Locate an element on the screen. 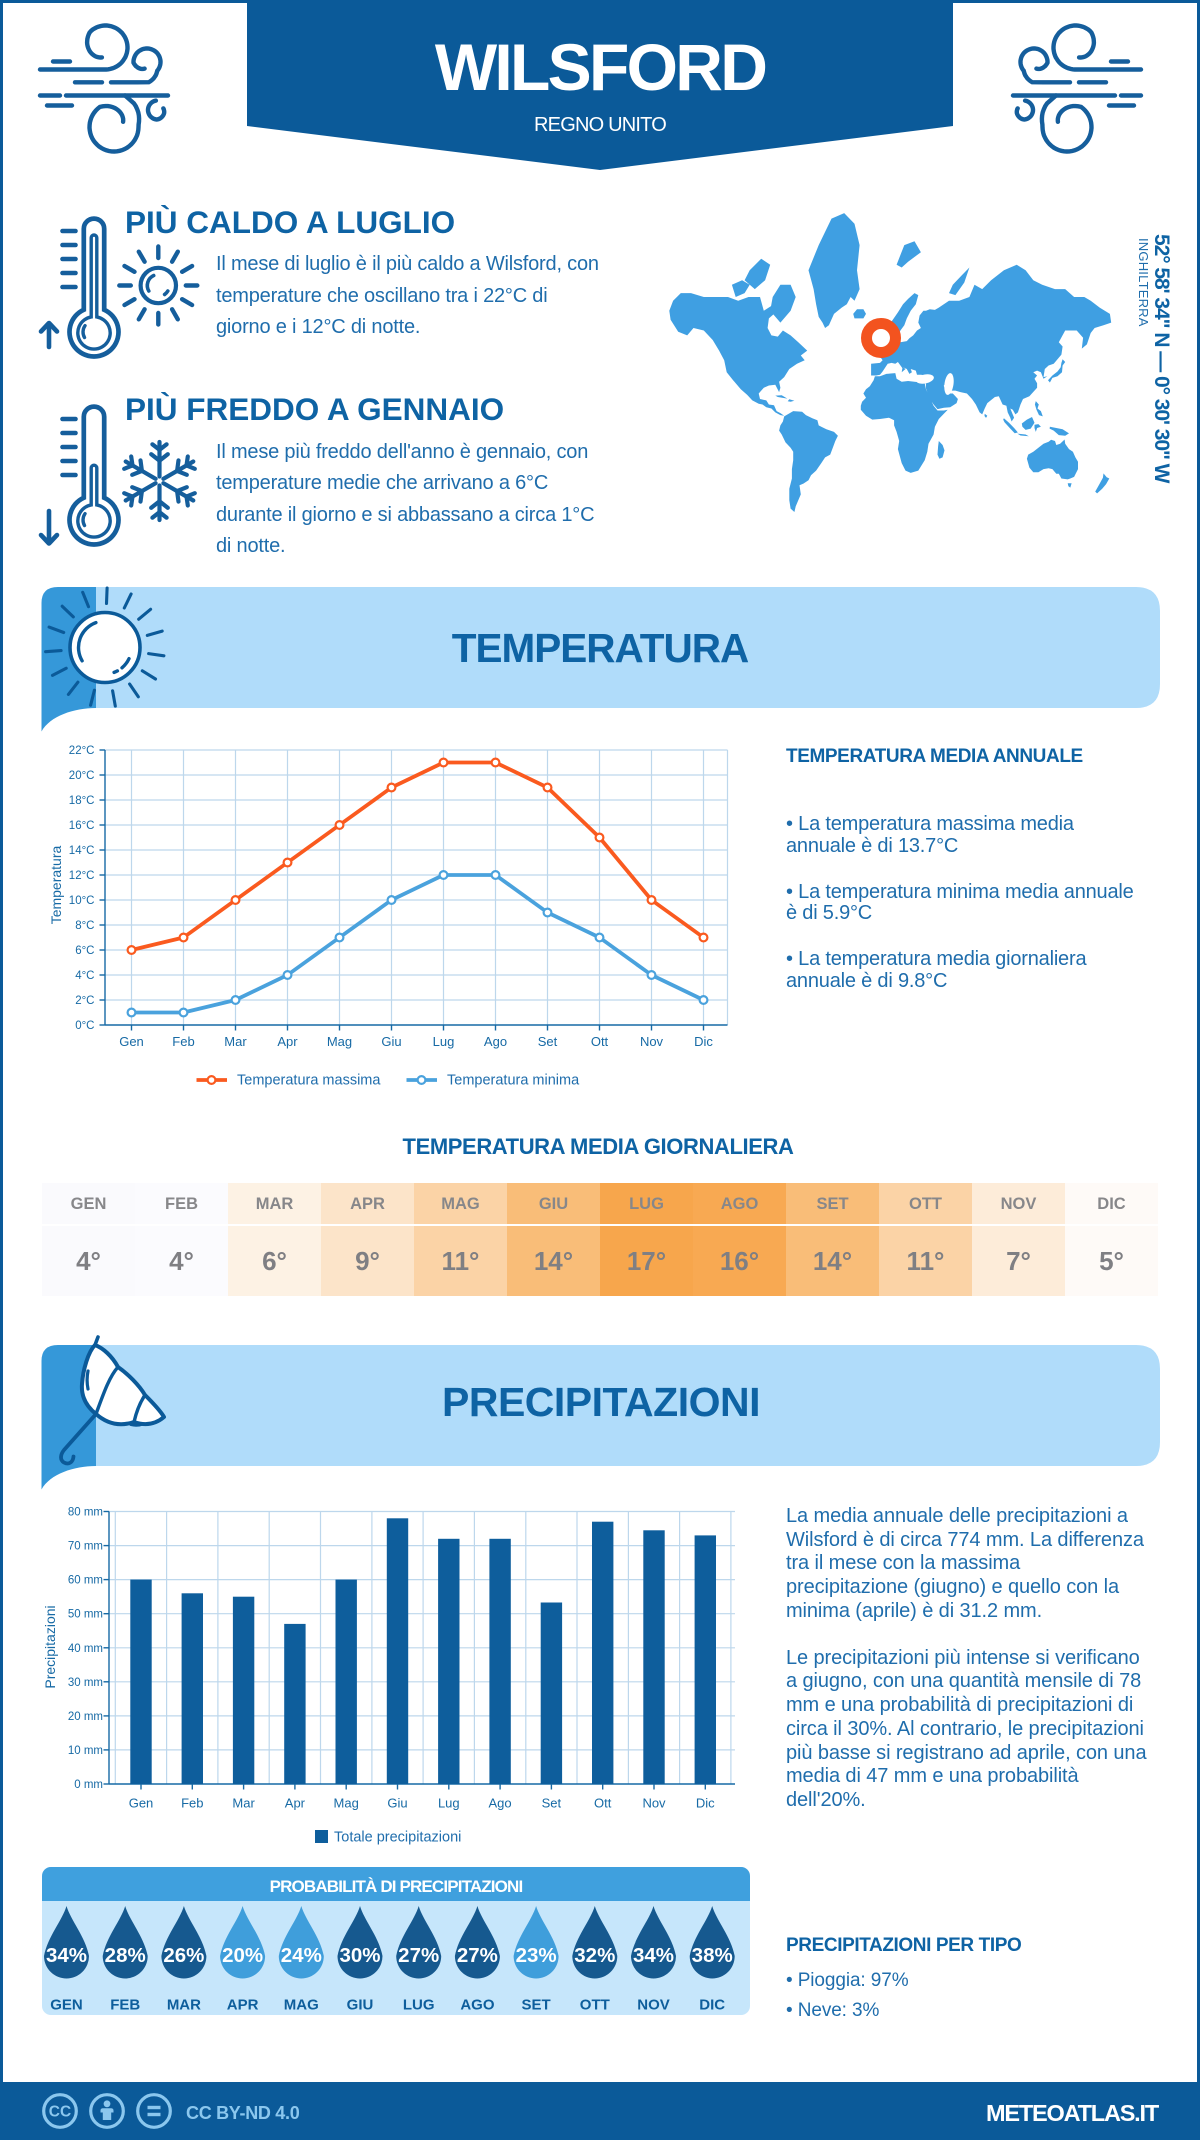  svg-text: GEN is located at coordinates (66, 2005).